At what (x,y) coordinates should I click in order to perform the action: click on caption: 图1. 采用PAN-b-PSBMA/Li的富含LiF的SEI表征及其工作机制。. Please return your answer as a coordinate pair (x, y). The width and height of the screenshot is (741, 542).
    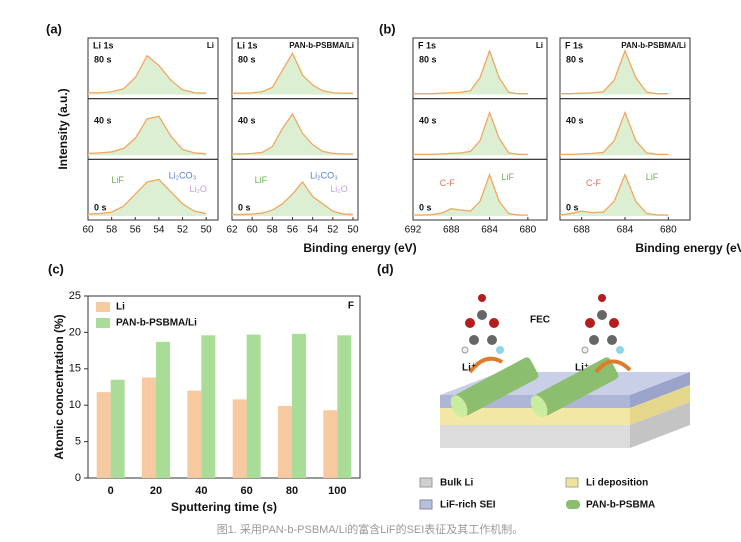
    Looking at the image, I should click on (370, 529).